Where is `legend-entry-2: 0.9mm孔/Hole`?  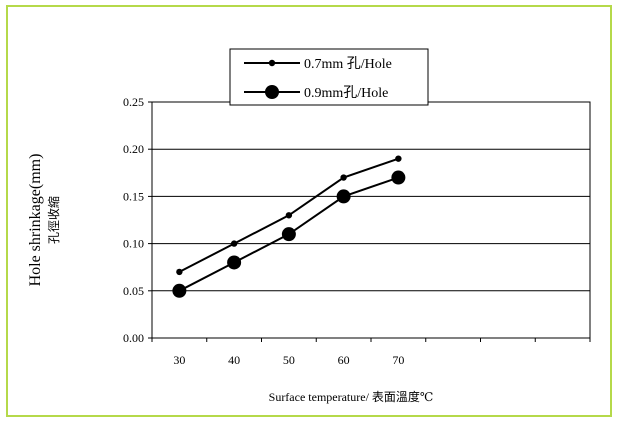
legend-entry-2: 0.9mm孔/Hole is located at coordinates (316, 93).